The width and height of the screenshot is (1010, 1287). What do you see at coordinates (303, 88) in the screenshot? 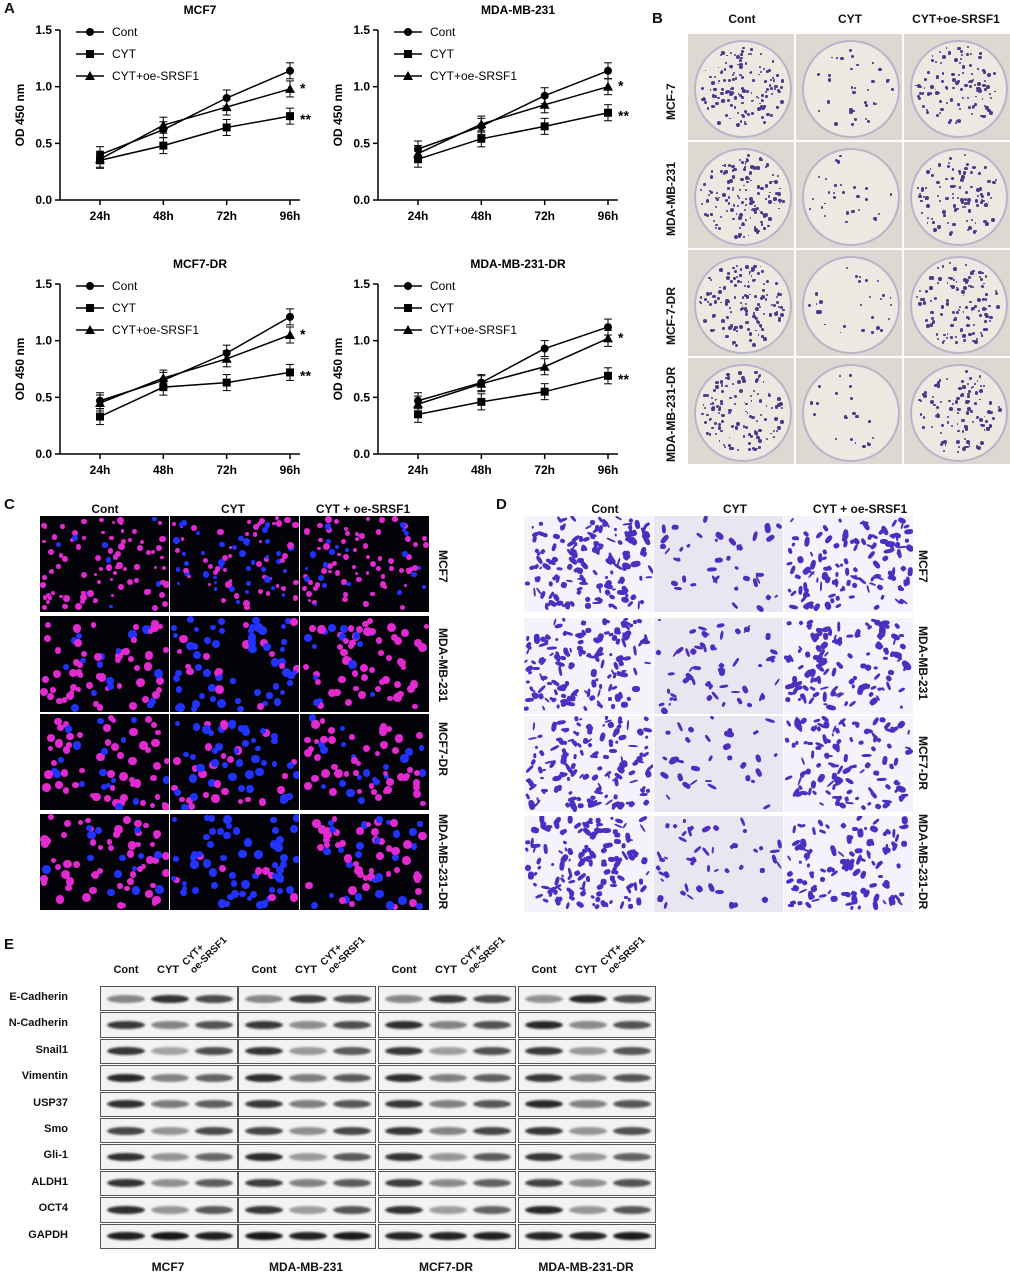
I see `significance-marker: *` at bounding box center [303, 88].